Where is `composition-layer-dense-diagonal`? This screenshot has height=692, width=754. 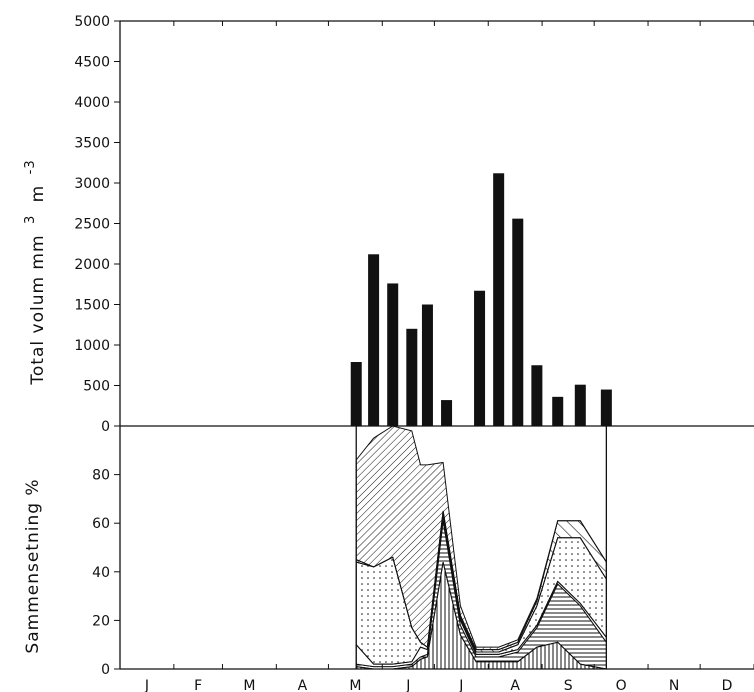
composition-layer-dense-diagonal is located at coordinates (481, 538).